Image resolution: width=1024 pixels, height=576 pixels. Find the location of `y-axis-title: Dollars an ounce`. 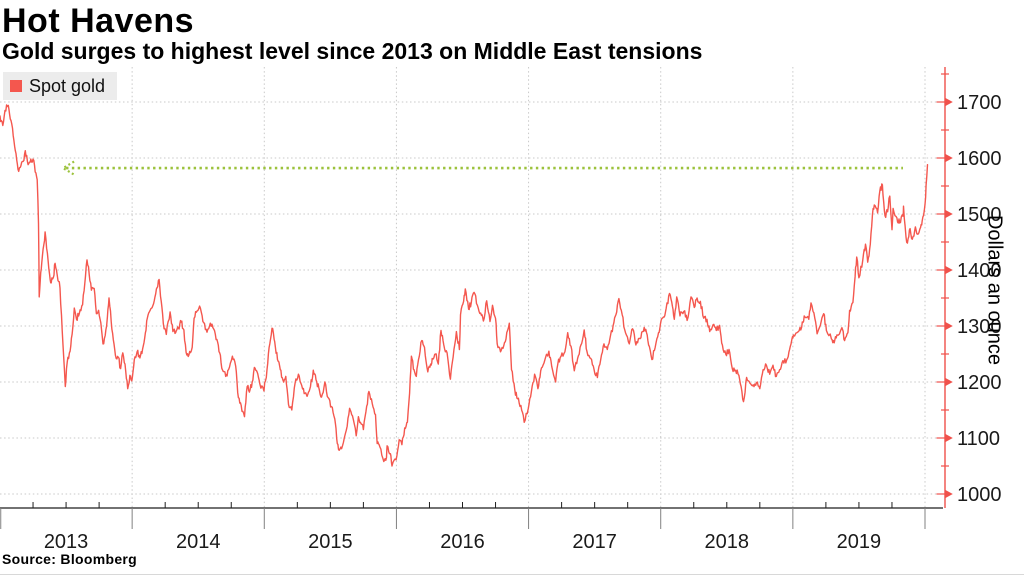

y-axis-title: Dollars an ounce is located at coordinates (994, 290).